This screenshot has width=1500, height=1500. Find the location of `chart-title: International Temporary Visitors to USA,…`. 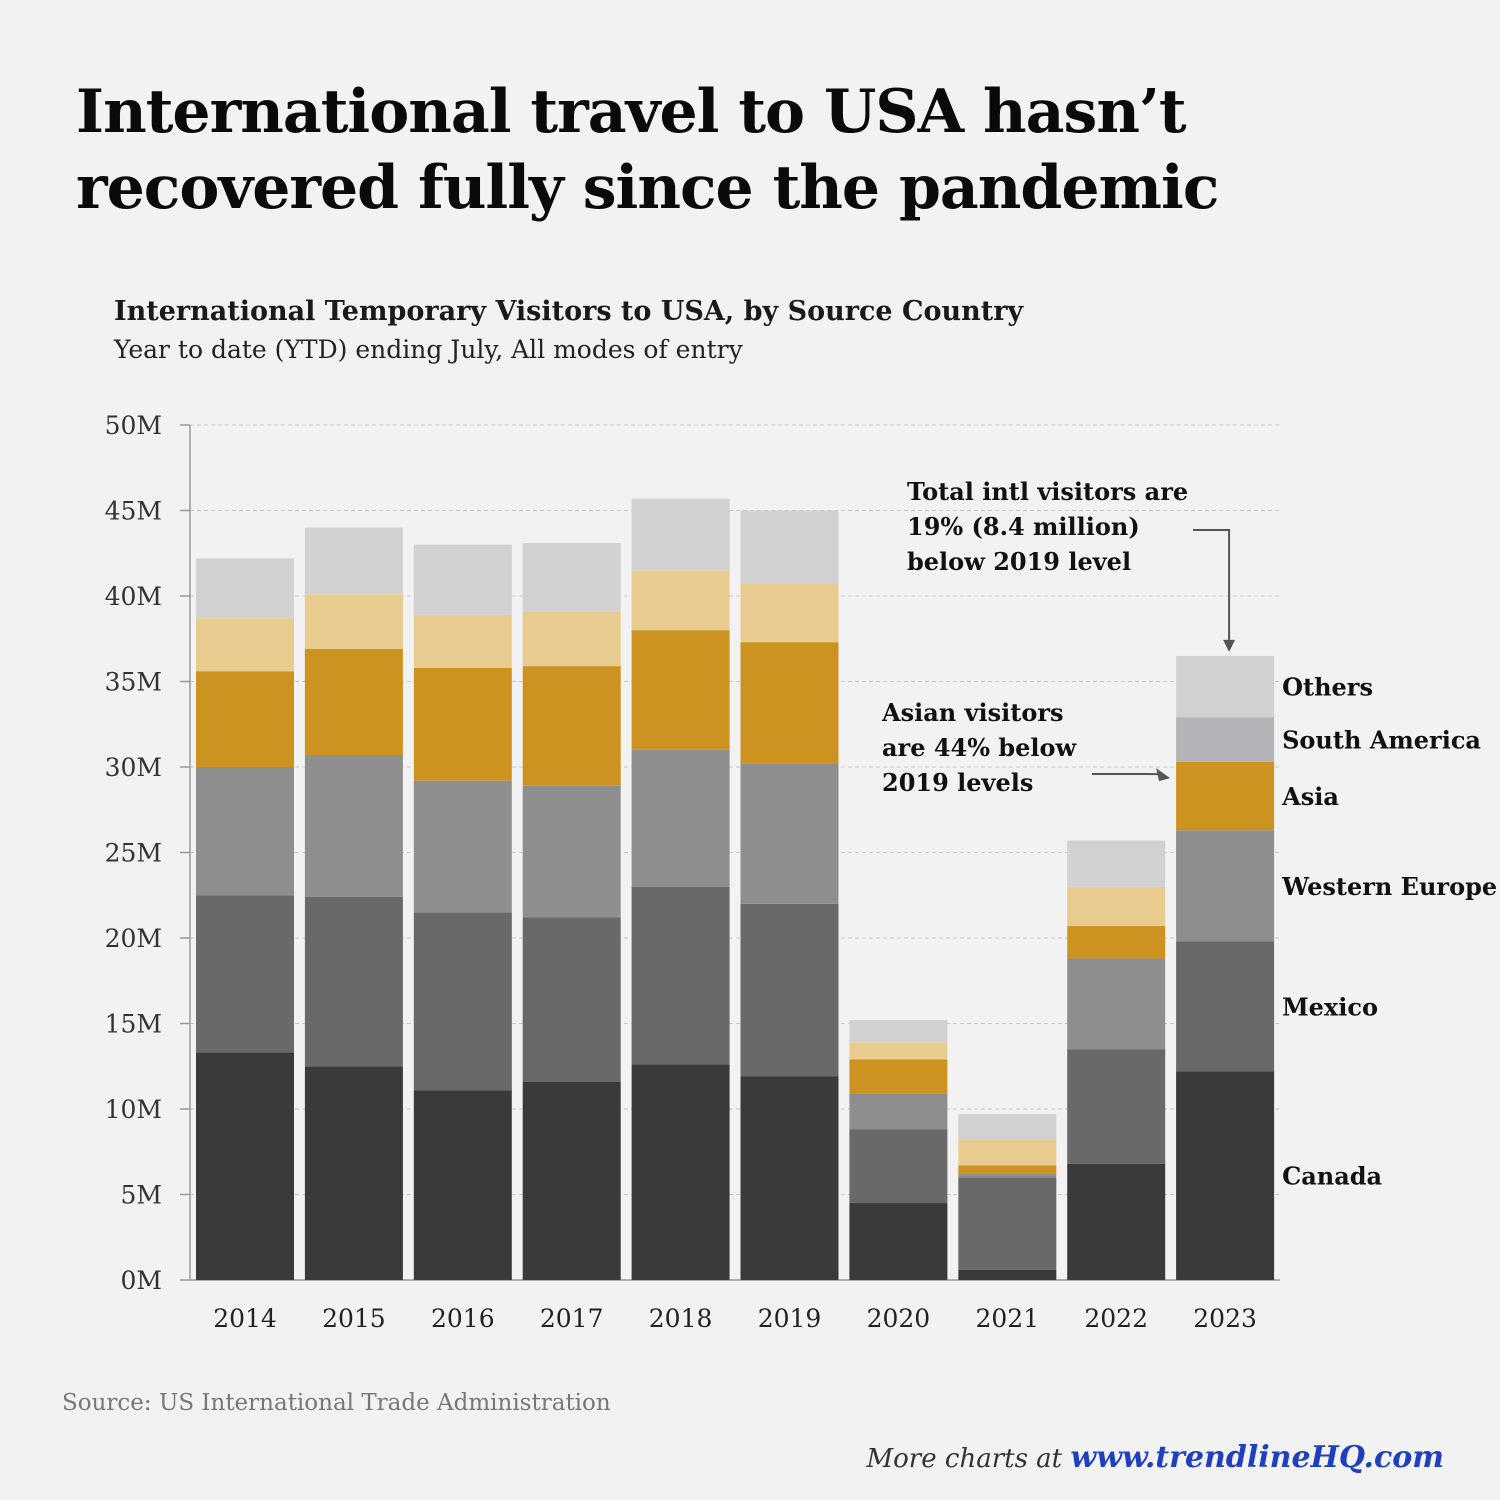

chart-title: International Temporary Visitors to USA,… is located at coordinates (569, 311).